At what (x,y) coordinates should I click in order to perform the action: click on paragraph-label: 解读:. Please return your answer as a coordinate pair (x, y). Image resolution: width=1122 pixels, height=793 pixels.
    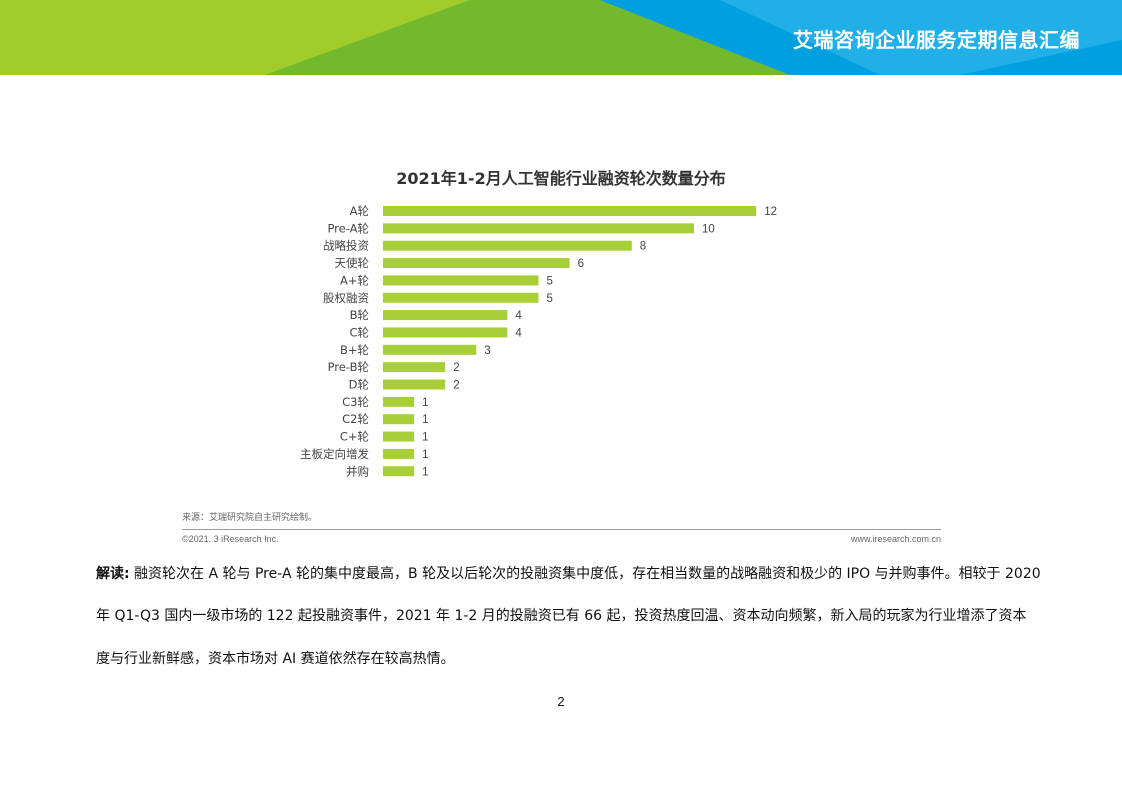
    Looking at the image, I should click on (113, 574).